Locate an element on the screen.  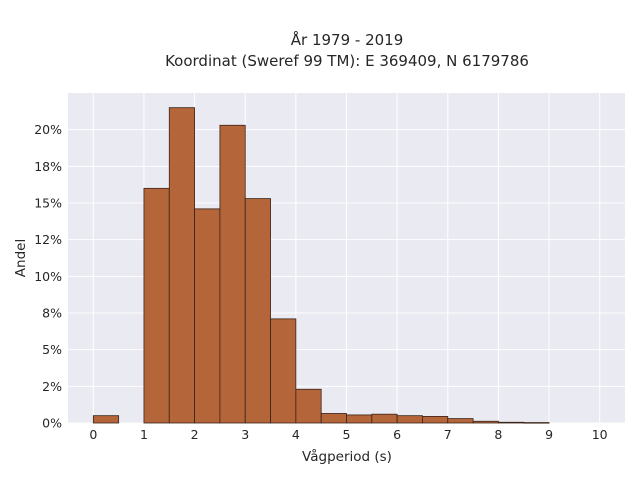
y-tick-label: 12% is located at coordinates (48, 239).